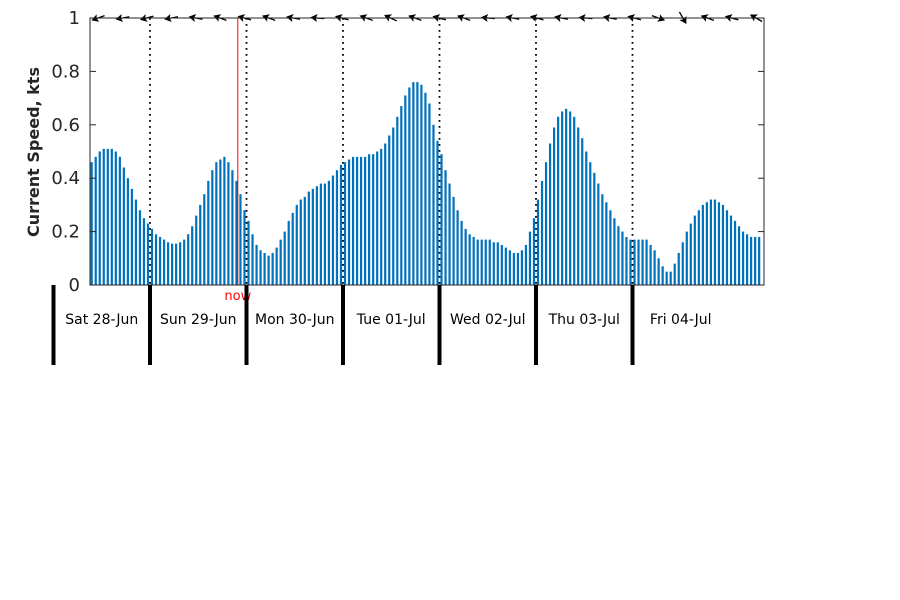 The image size is (900, 600). What do you see at coordinates (488, 320) in the screenshot?
I see `day-label: Wed 02-Jul` at bounding box center [488, 320].